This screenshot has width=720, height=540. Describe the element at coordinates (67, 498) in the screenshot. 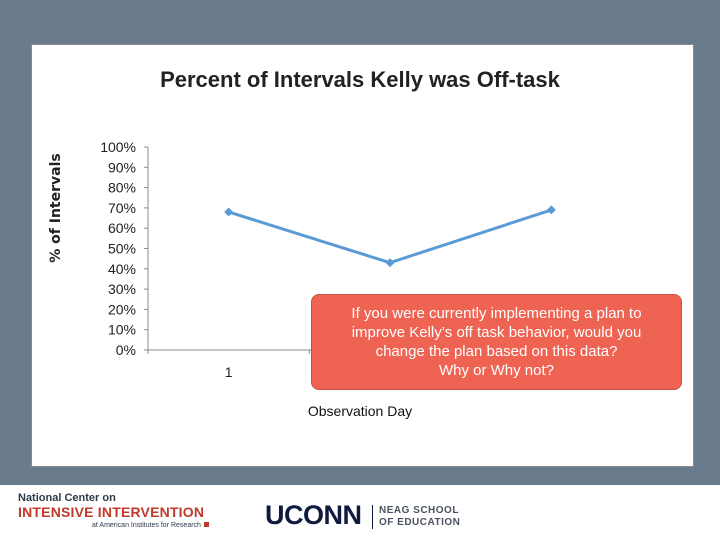

I see `ncii-logo-line1: National Center on` at that location.